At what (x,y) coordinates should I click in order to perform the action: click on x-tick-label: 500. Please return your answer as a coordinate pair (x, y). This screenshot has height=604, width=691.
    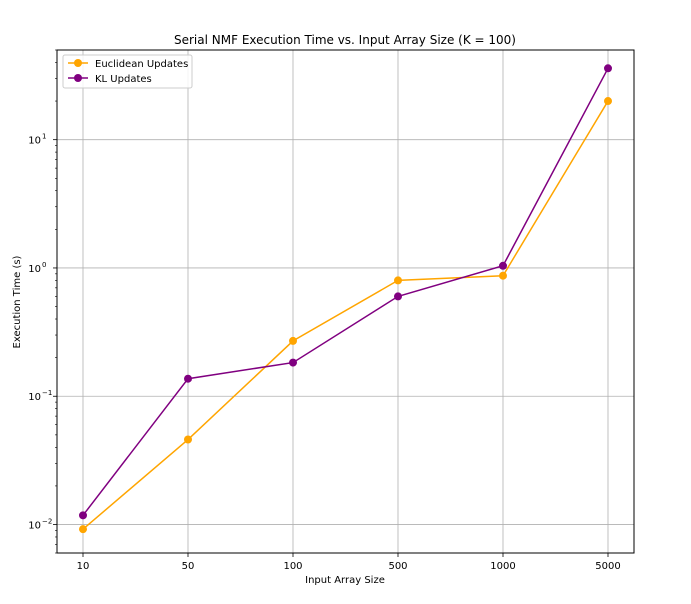
    Looking at the image, I should click on (397, 566).